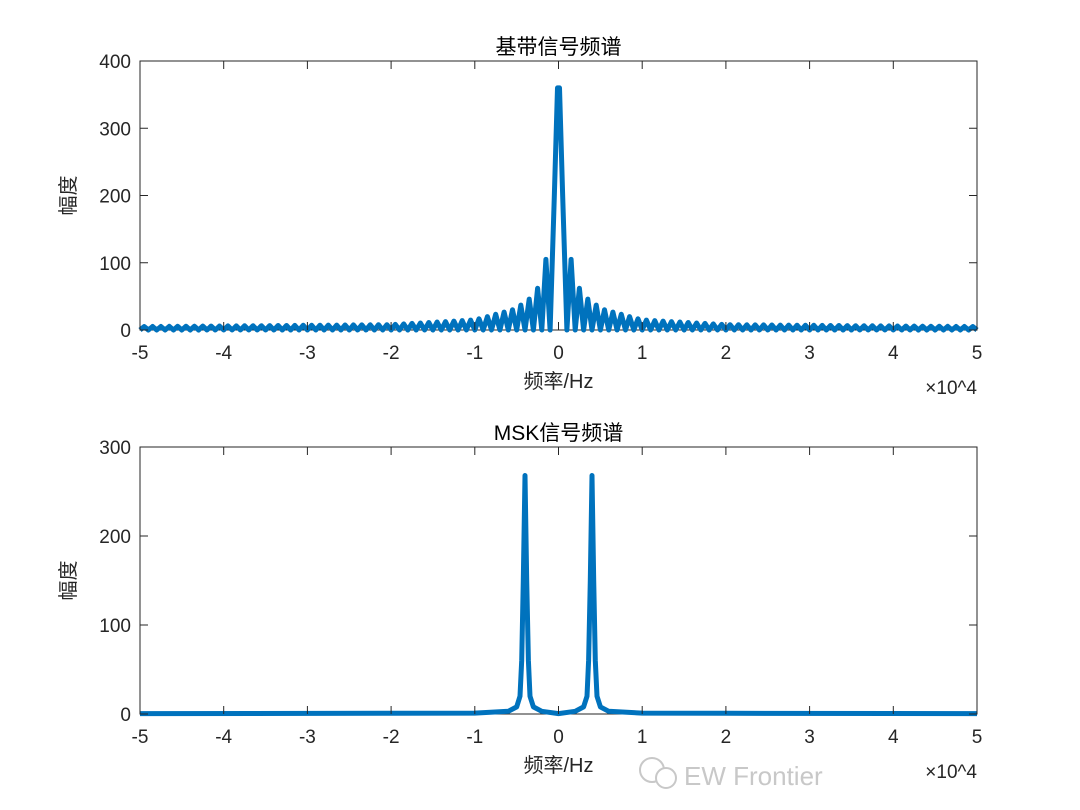  Describe the element at coordinates (559, 433) in the screenshot. I see `chart-title: MSK信号频谱` at that location.